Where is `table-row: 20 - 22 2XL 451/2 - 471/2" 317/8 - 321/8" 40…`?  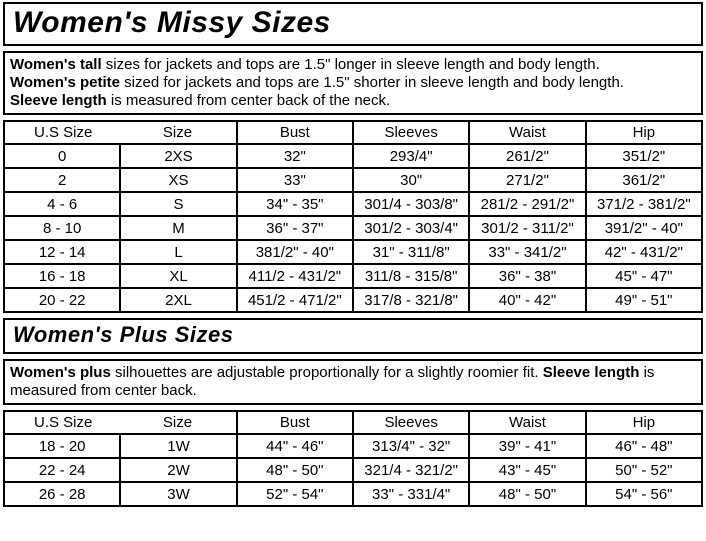 table-row: 20 - 22 2XL 451/2 - 471/2" 317/8 - 321/8" 40… is located at coordinates (353, 300).